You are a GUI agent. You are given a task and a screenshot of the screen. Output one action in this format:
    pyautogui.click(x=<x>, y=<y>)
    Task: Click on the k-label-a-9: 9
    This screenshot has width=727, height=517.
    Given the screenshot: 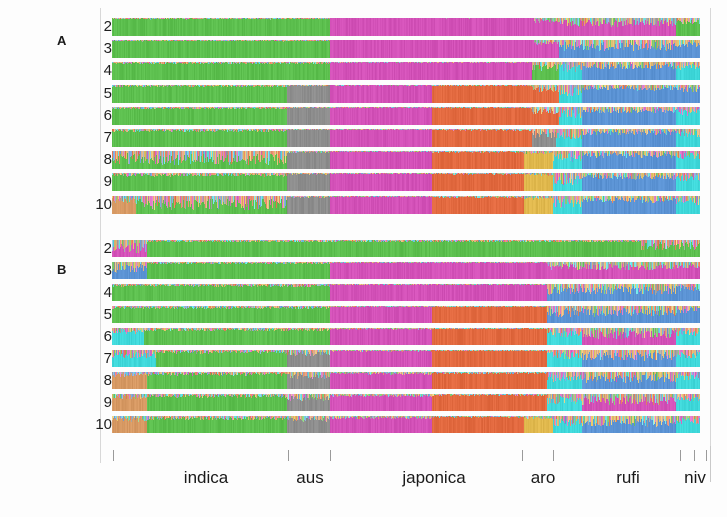 What is the action you would take?
    pyautogui.click(x=86, y=182)
    